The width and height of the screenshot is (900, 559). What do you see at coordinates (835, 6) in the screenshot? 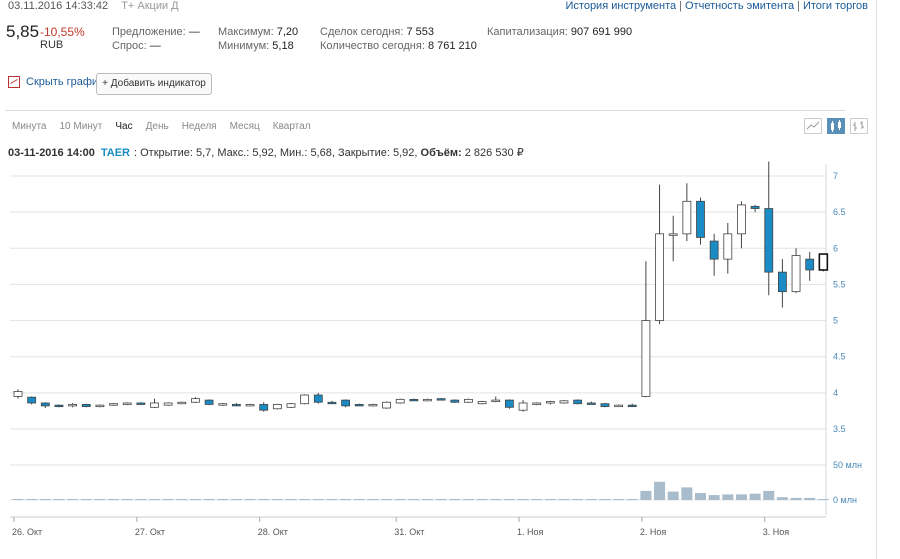
I see `link-trading-results: Итоги торгов` at bounding box center [835, 6].